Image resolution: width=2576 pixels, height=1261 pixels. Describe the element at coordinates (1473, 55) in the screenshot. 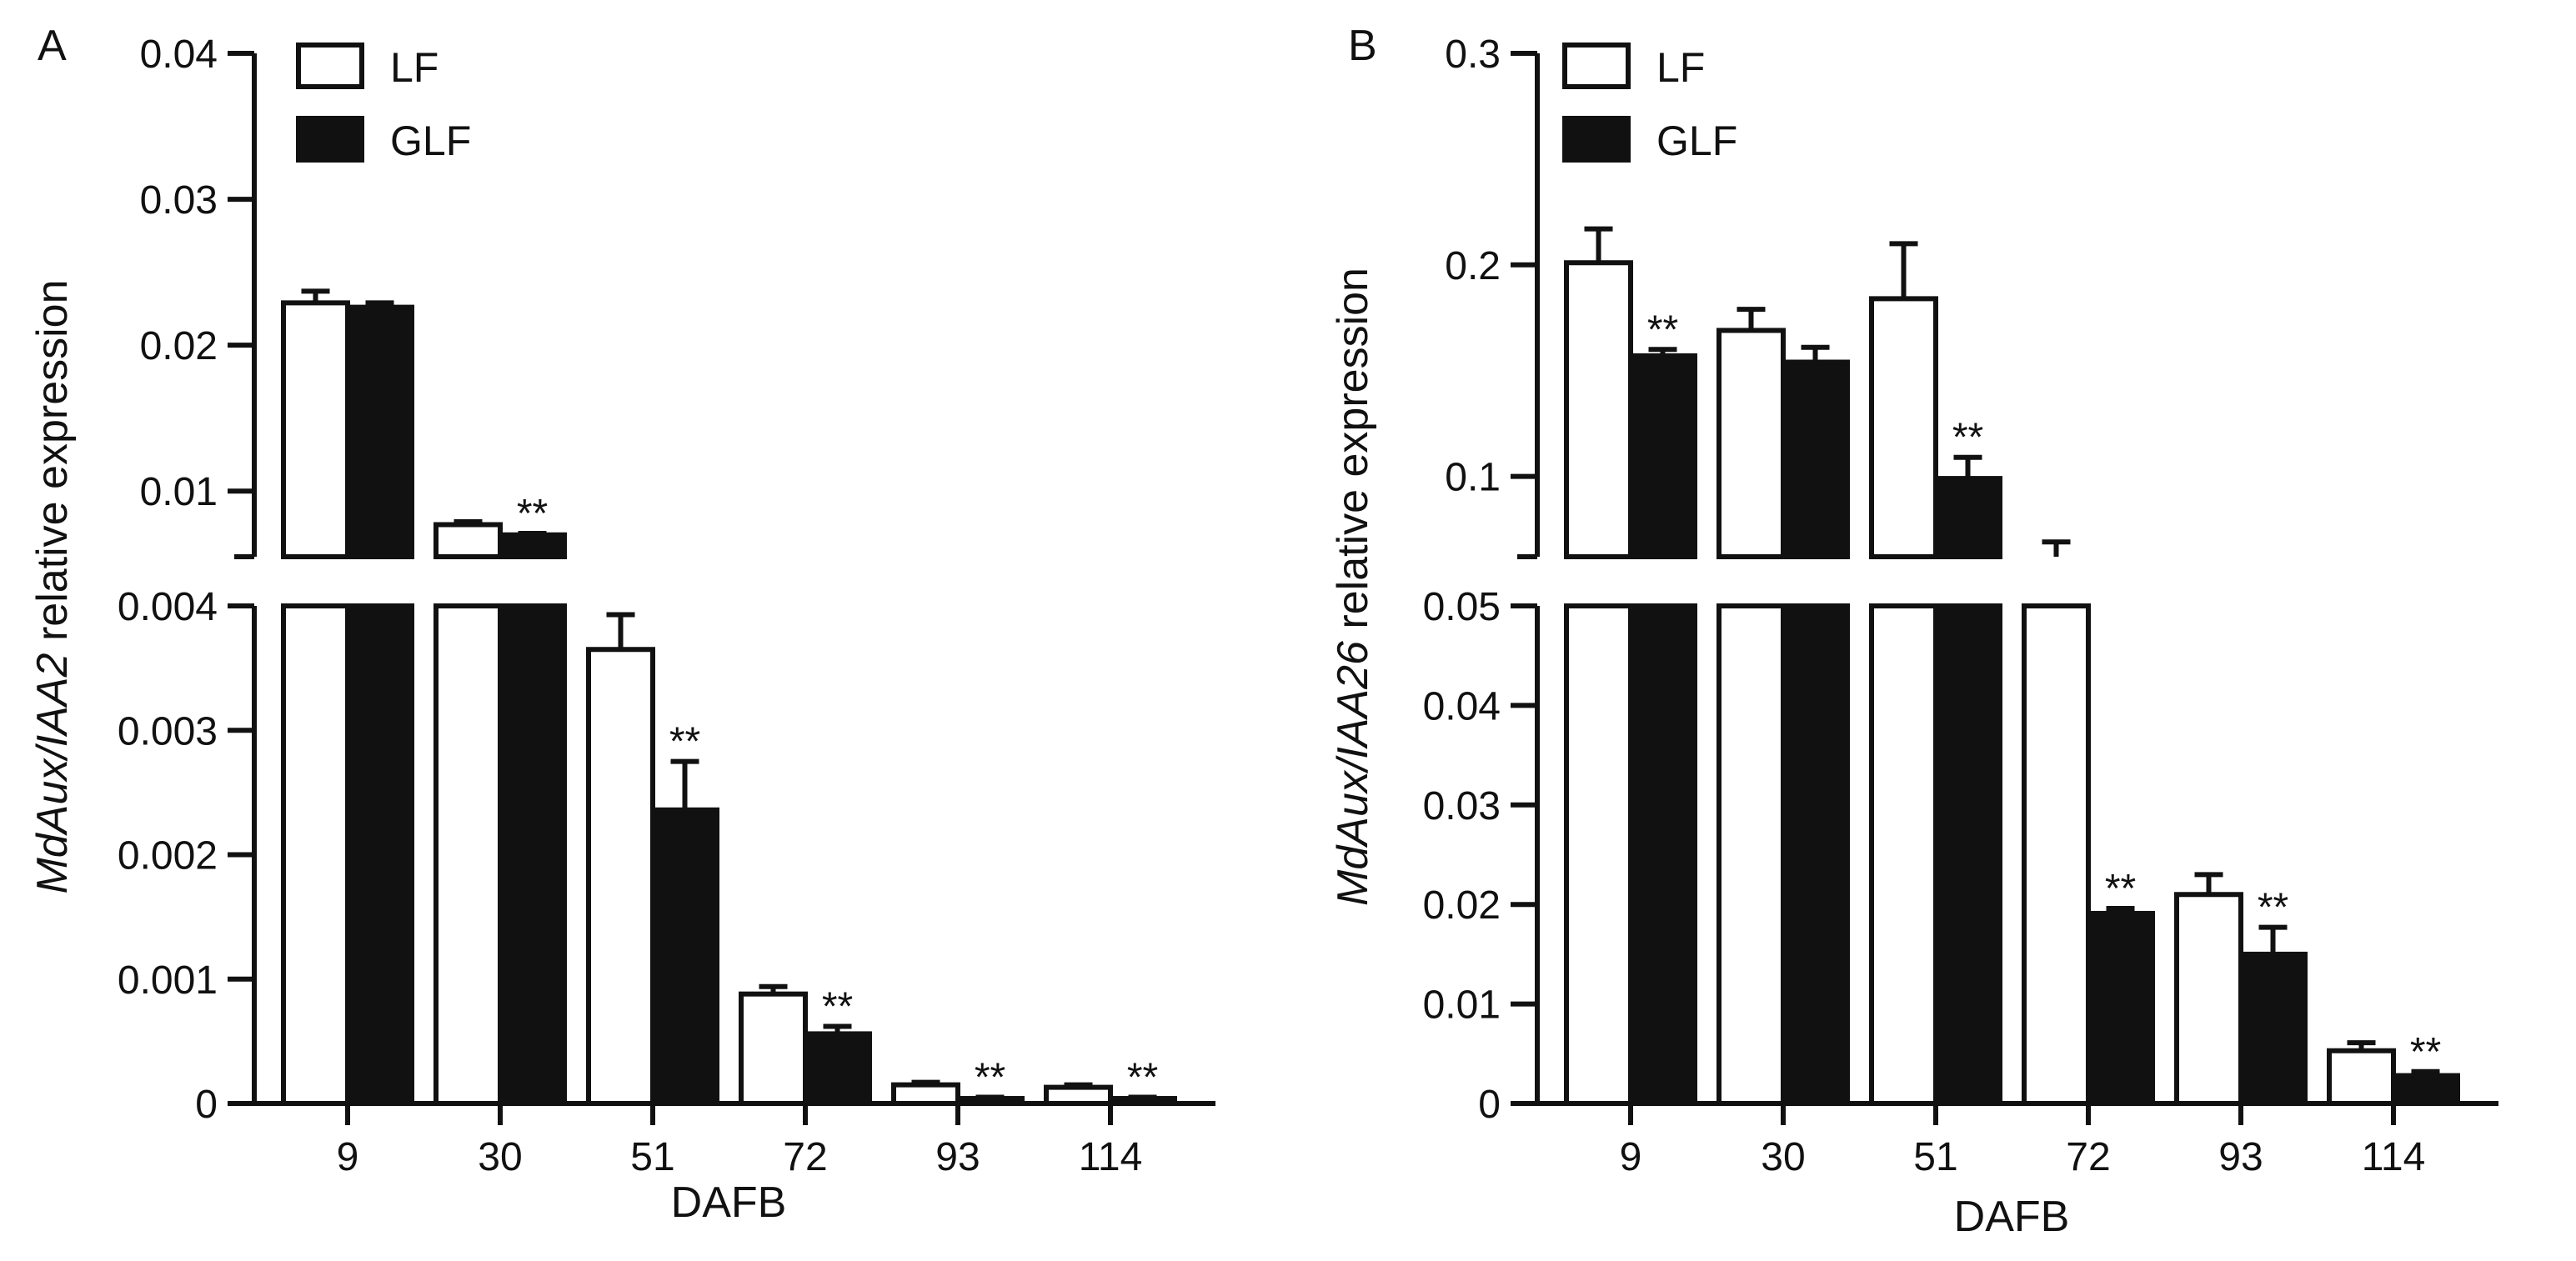

I see `y-tick-label: 0.3` at that location.